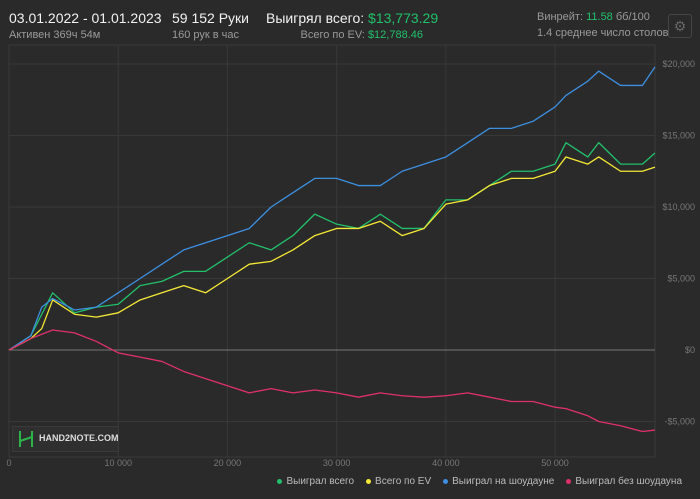  Describe the element at coordinates (679, 422) in the screenshot. I see `y-tick-label: -$5,000` at that location.